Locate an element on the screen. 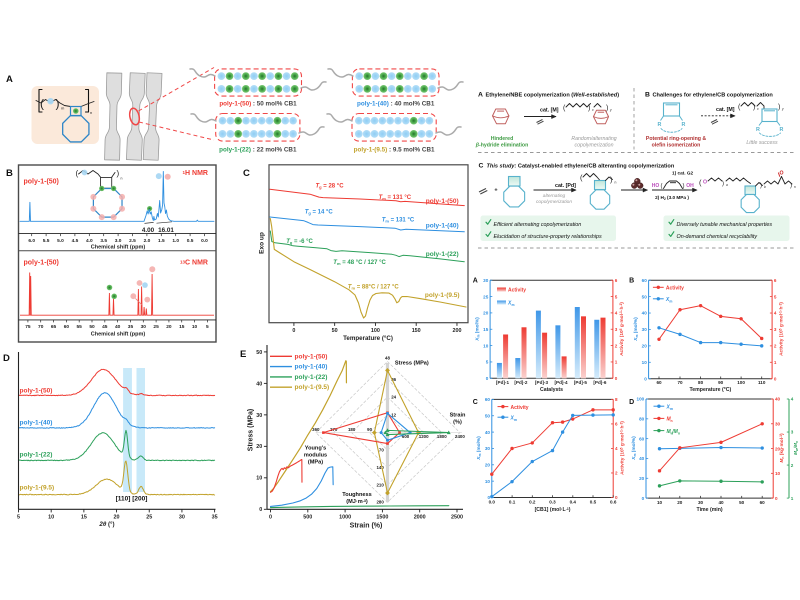 The height and width of the screenshot is (600, 800). svg-text: Activity is located at coordinates (517, 291).